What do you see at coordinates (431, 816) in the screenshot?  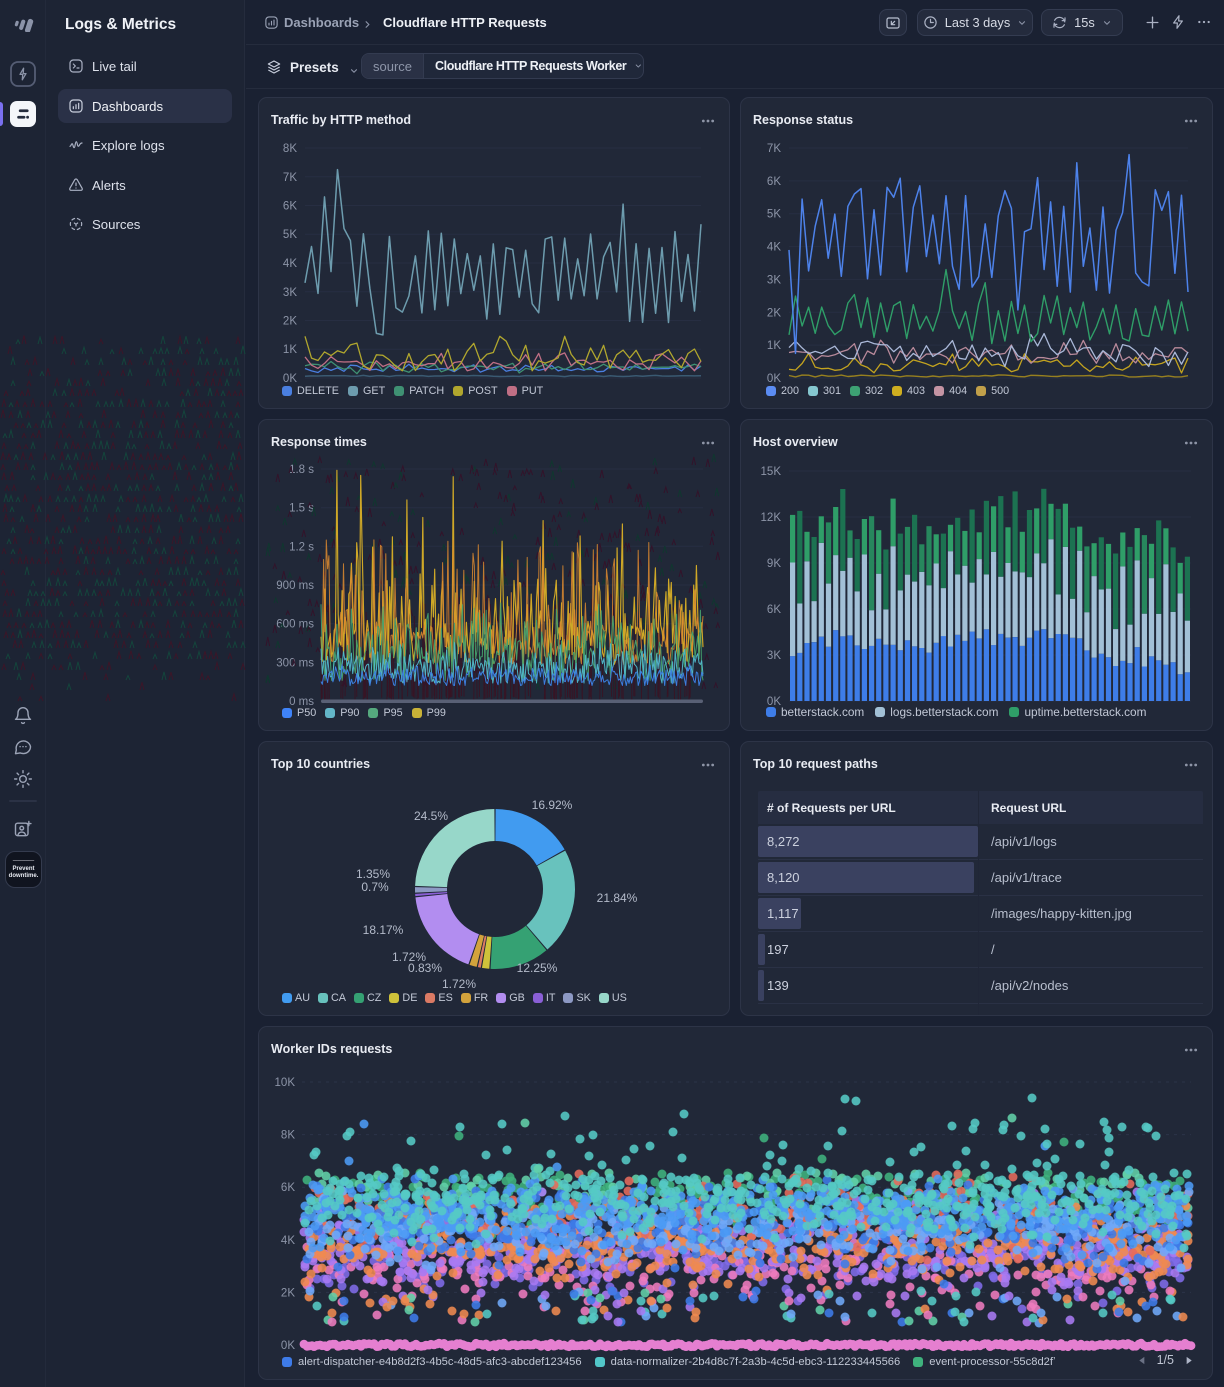 I see `svg-text: 24.5%` at bounding box center [431, 816].